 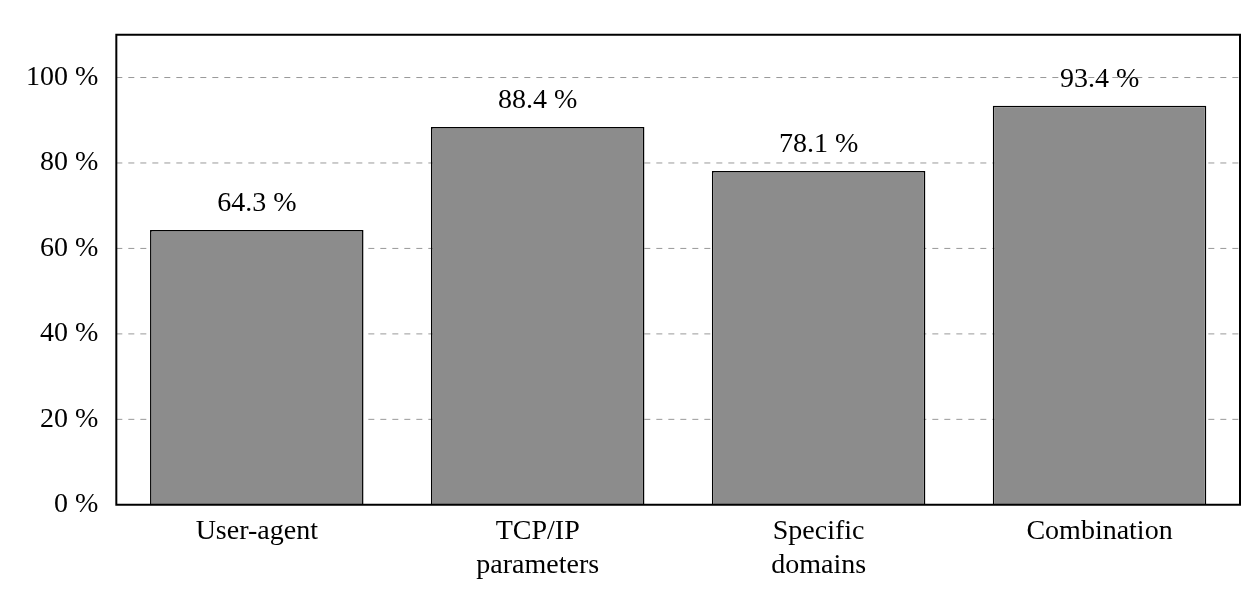 I want to click on x-tick-label: User-agent, so click(x=257, y=529).